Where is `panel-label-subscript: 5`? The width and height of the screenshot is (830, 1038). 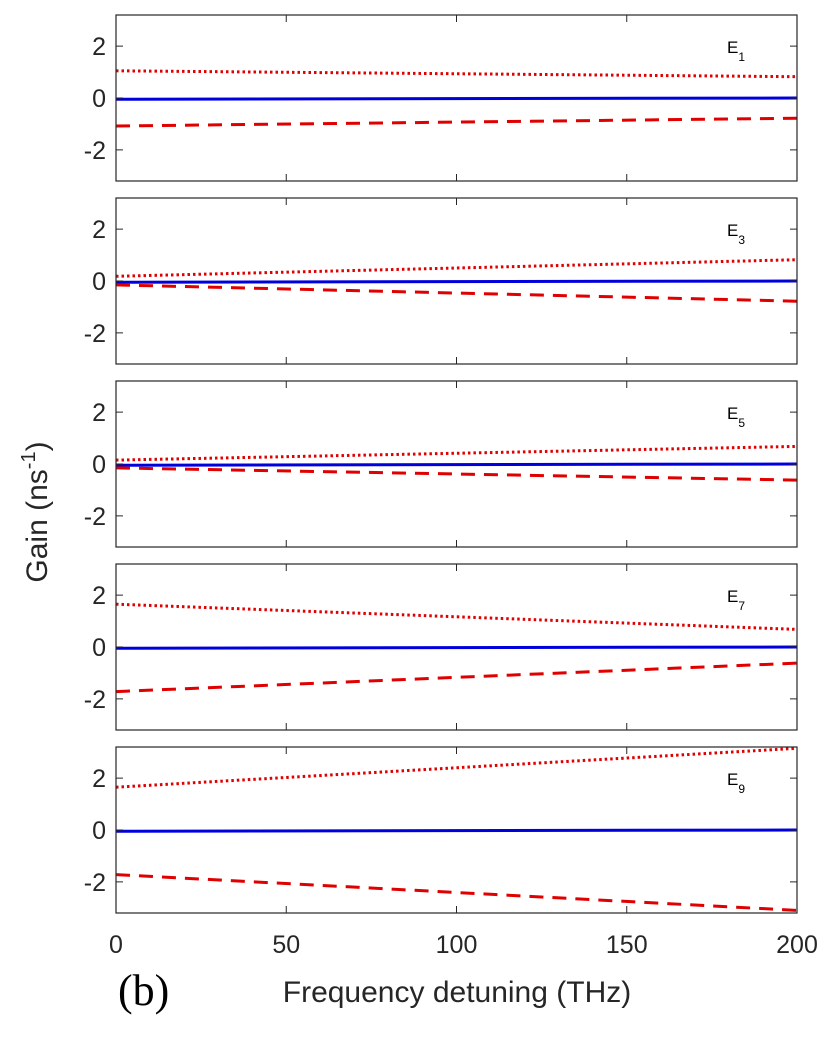 panel-label-subscript: 5 is located at coordinates (741, 423).